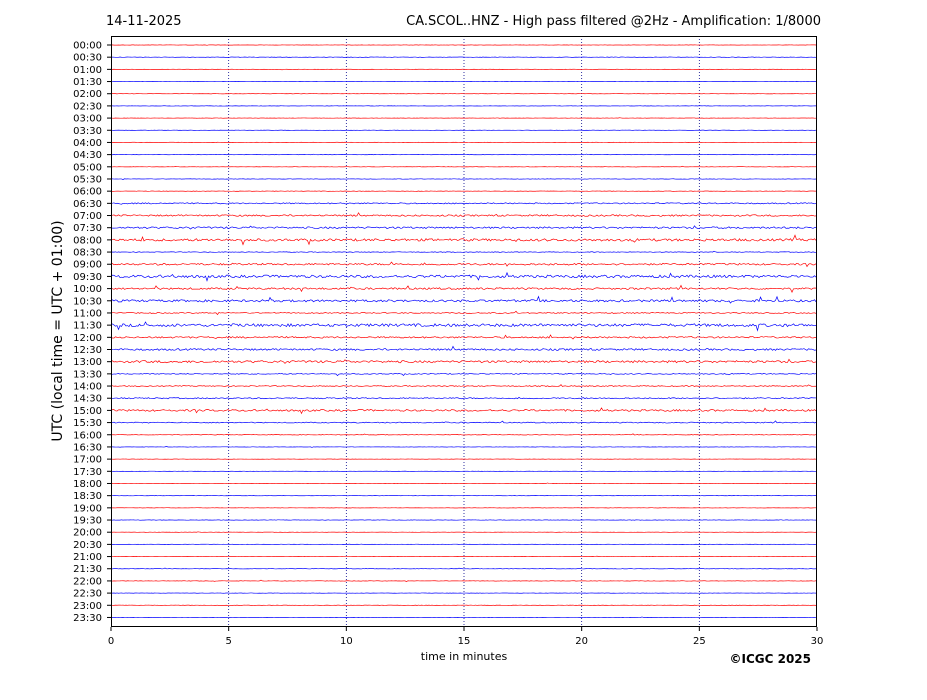  I want to click on row-time-label: 22:00, so click(87, 581).